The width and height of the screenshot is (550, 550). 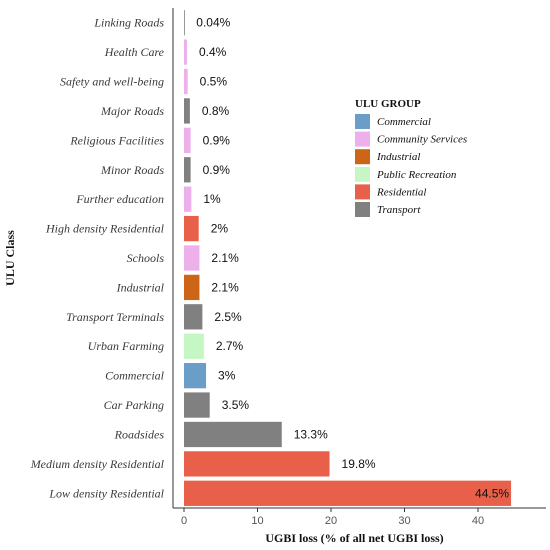 What do you see at coordinates (134, 405) in the screenshot?
I see `category-label: Car Parking` at bounding box center [134, 405].